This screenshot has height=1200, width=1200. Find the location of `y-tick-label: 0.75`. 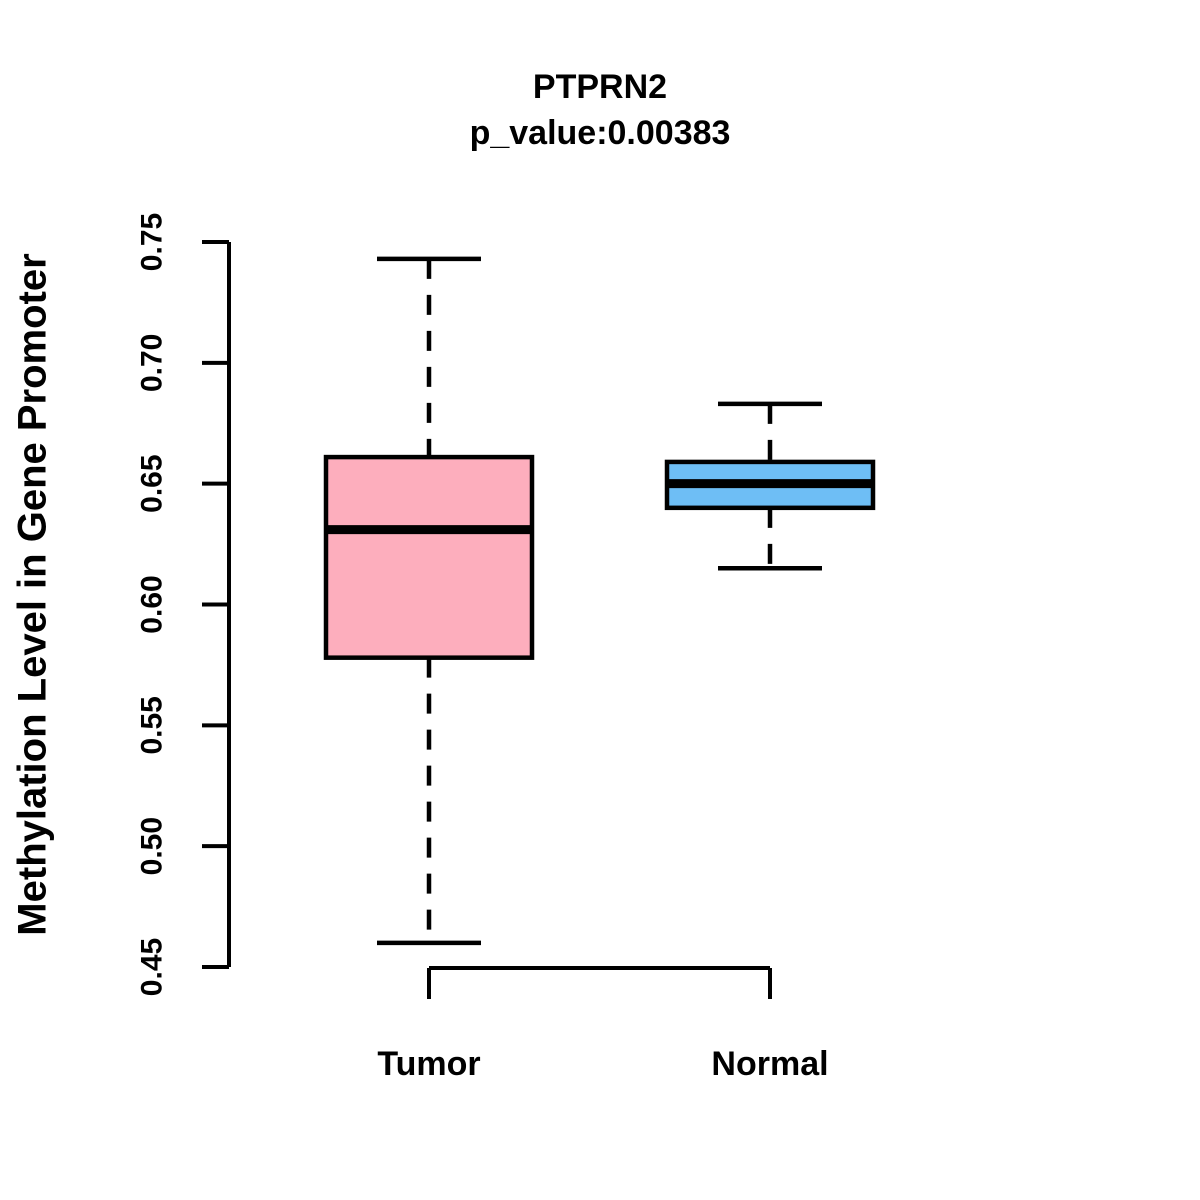

y-tick-label: 0.75 is located at coordinates (152, 242).